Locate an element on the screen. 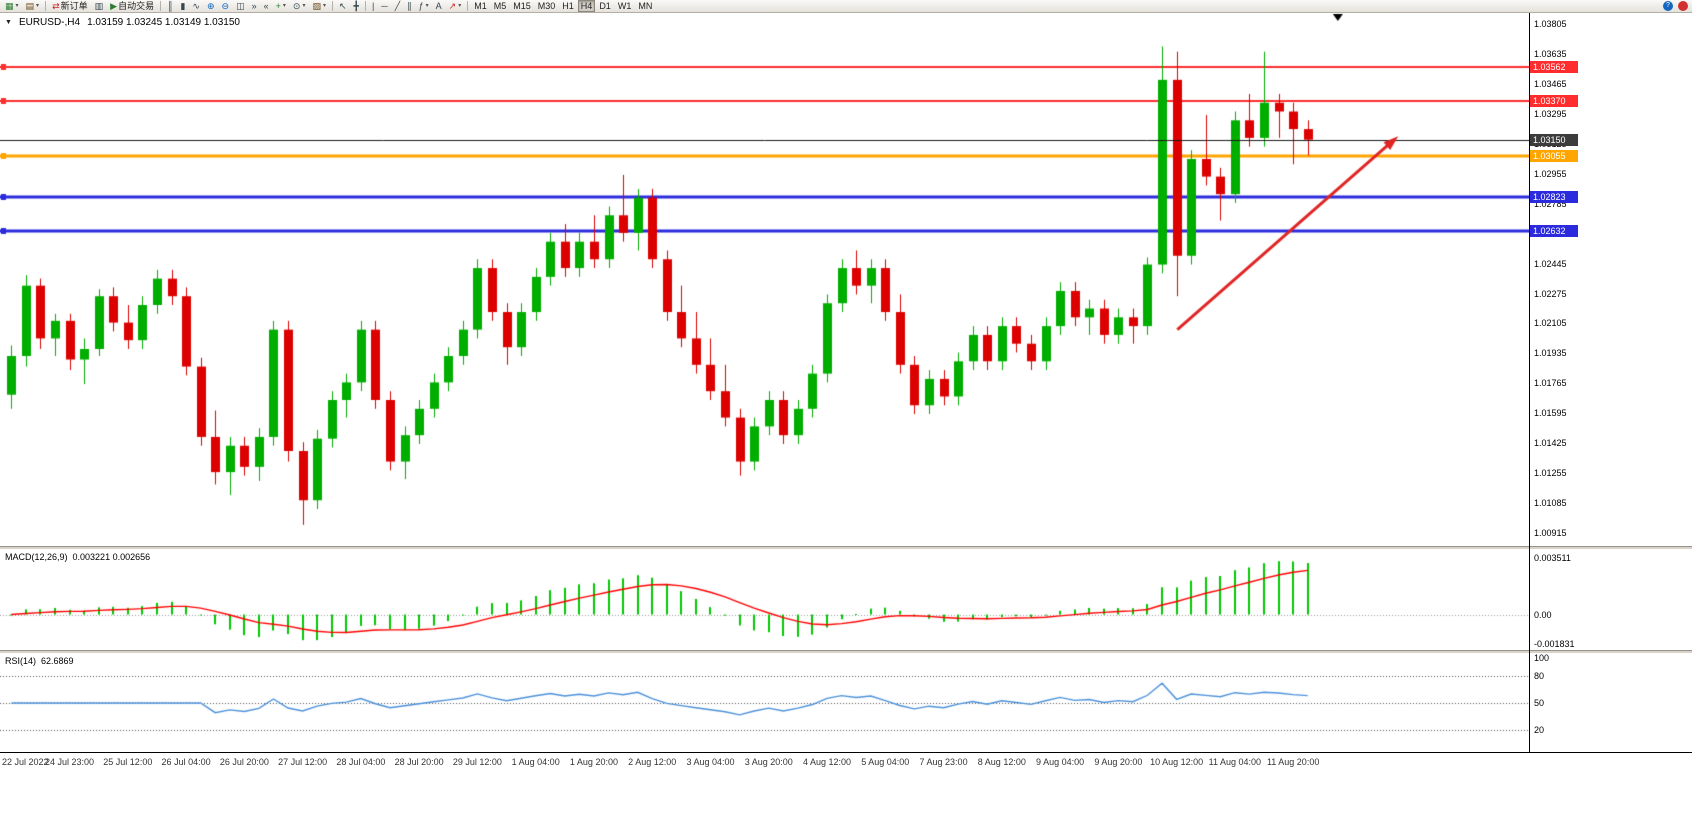  fibonacci-dropdown-icon: ▾ is located at coordinates (427, 5).